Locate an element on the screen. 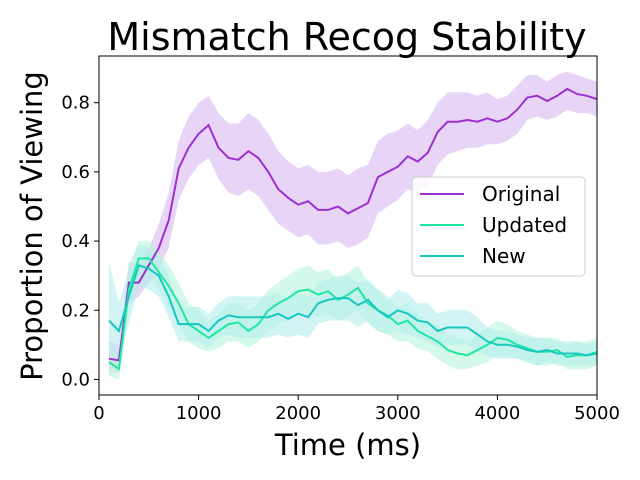  x-axis-ticks: 0 1000 2000 3000 4000 5000 is located at coordinates (356, 409).